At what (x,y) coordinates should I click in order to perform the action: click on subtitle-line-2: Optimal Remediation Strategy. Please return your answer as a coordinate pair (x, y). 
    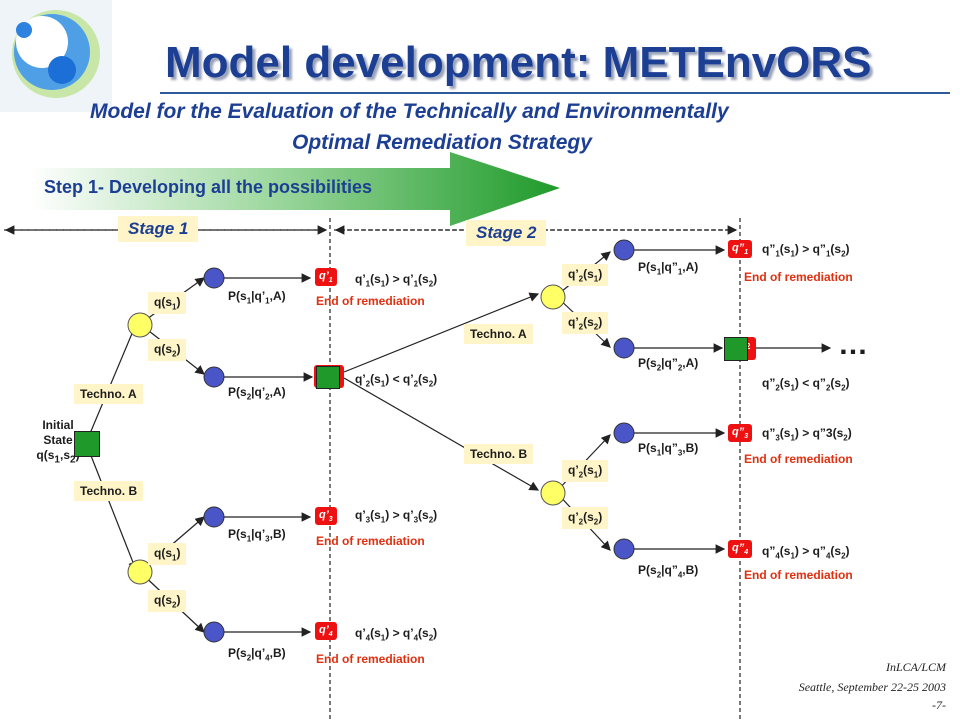
    Looking at the image, I should click on (442, 142).